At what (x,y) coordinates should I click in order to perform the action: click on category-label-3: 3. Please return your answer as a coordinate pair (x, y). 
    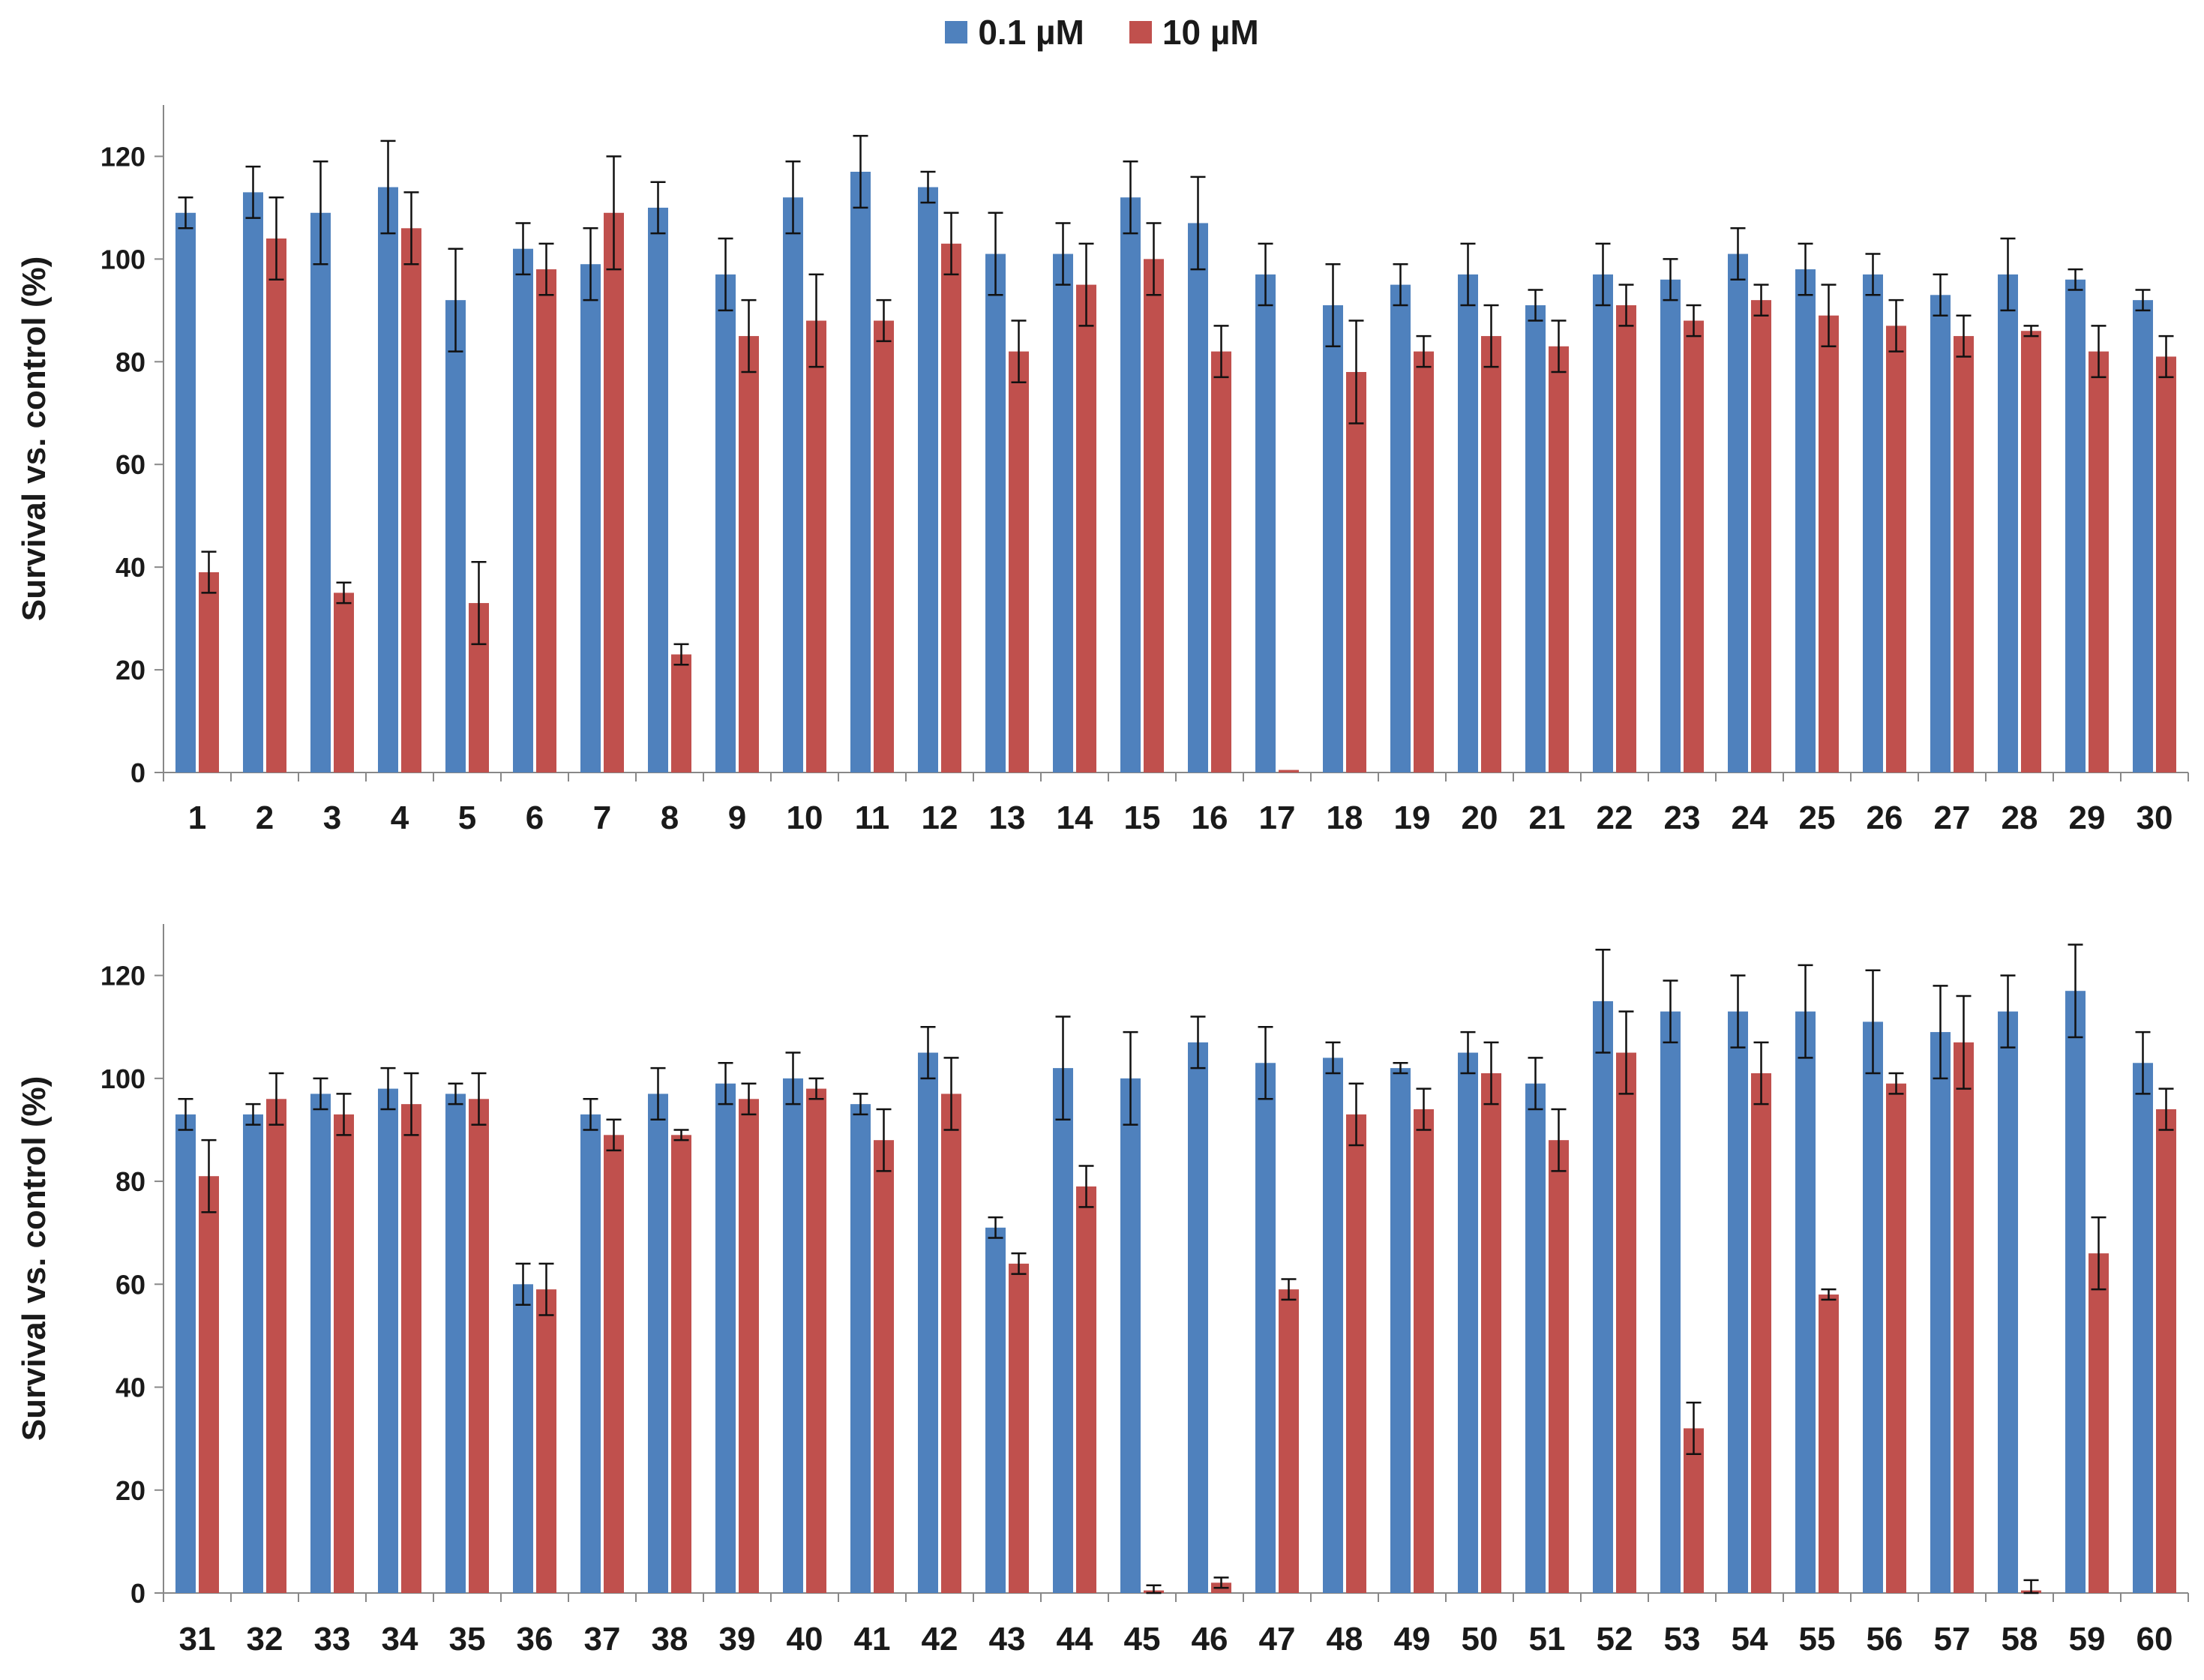
    Looking at the image, I should click on (332, 818).